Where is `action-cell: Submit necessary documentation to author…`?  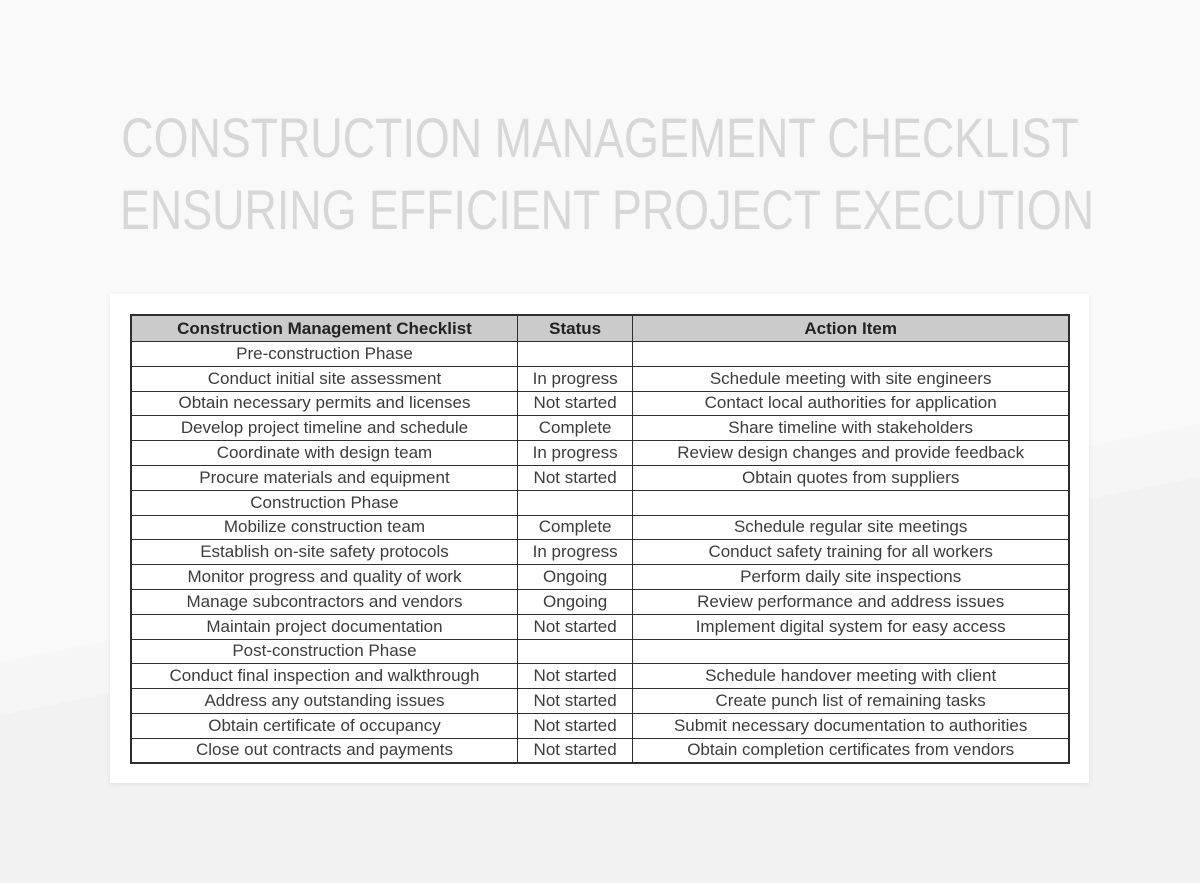 action-cell: Submit necessary documentation to author… is located at coordinates (851, 725).